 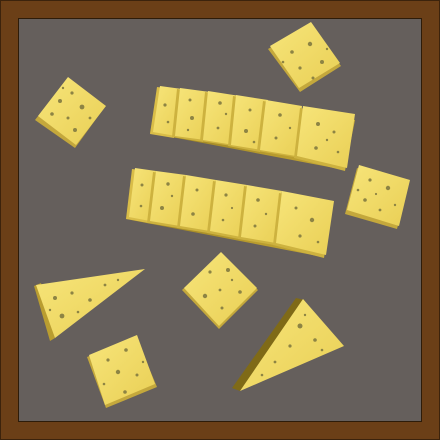 What do you see at coordinates (89, 305) in the screenshot?
I see `cheese-wedge-left` at bounding box center [89, 305].